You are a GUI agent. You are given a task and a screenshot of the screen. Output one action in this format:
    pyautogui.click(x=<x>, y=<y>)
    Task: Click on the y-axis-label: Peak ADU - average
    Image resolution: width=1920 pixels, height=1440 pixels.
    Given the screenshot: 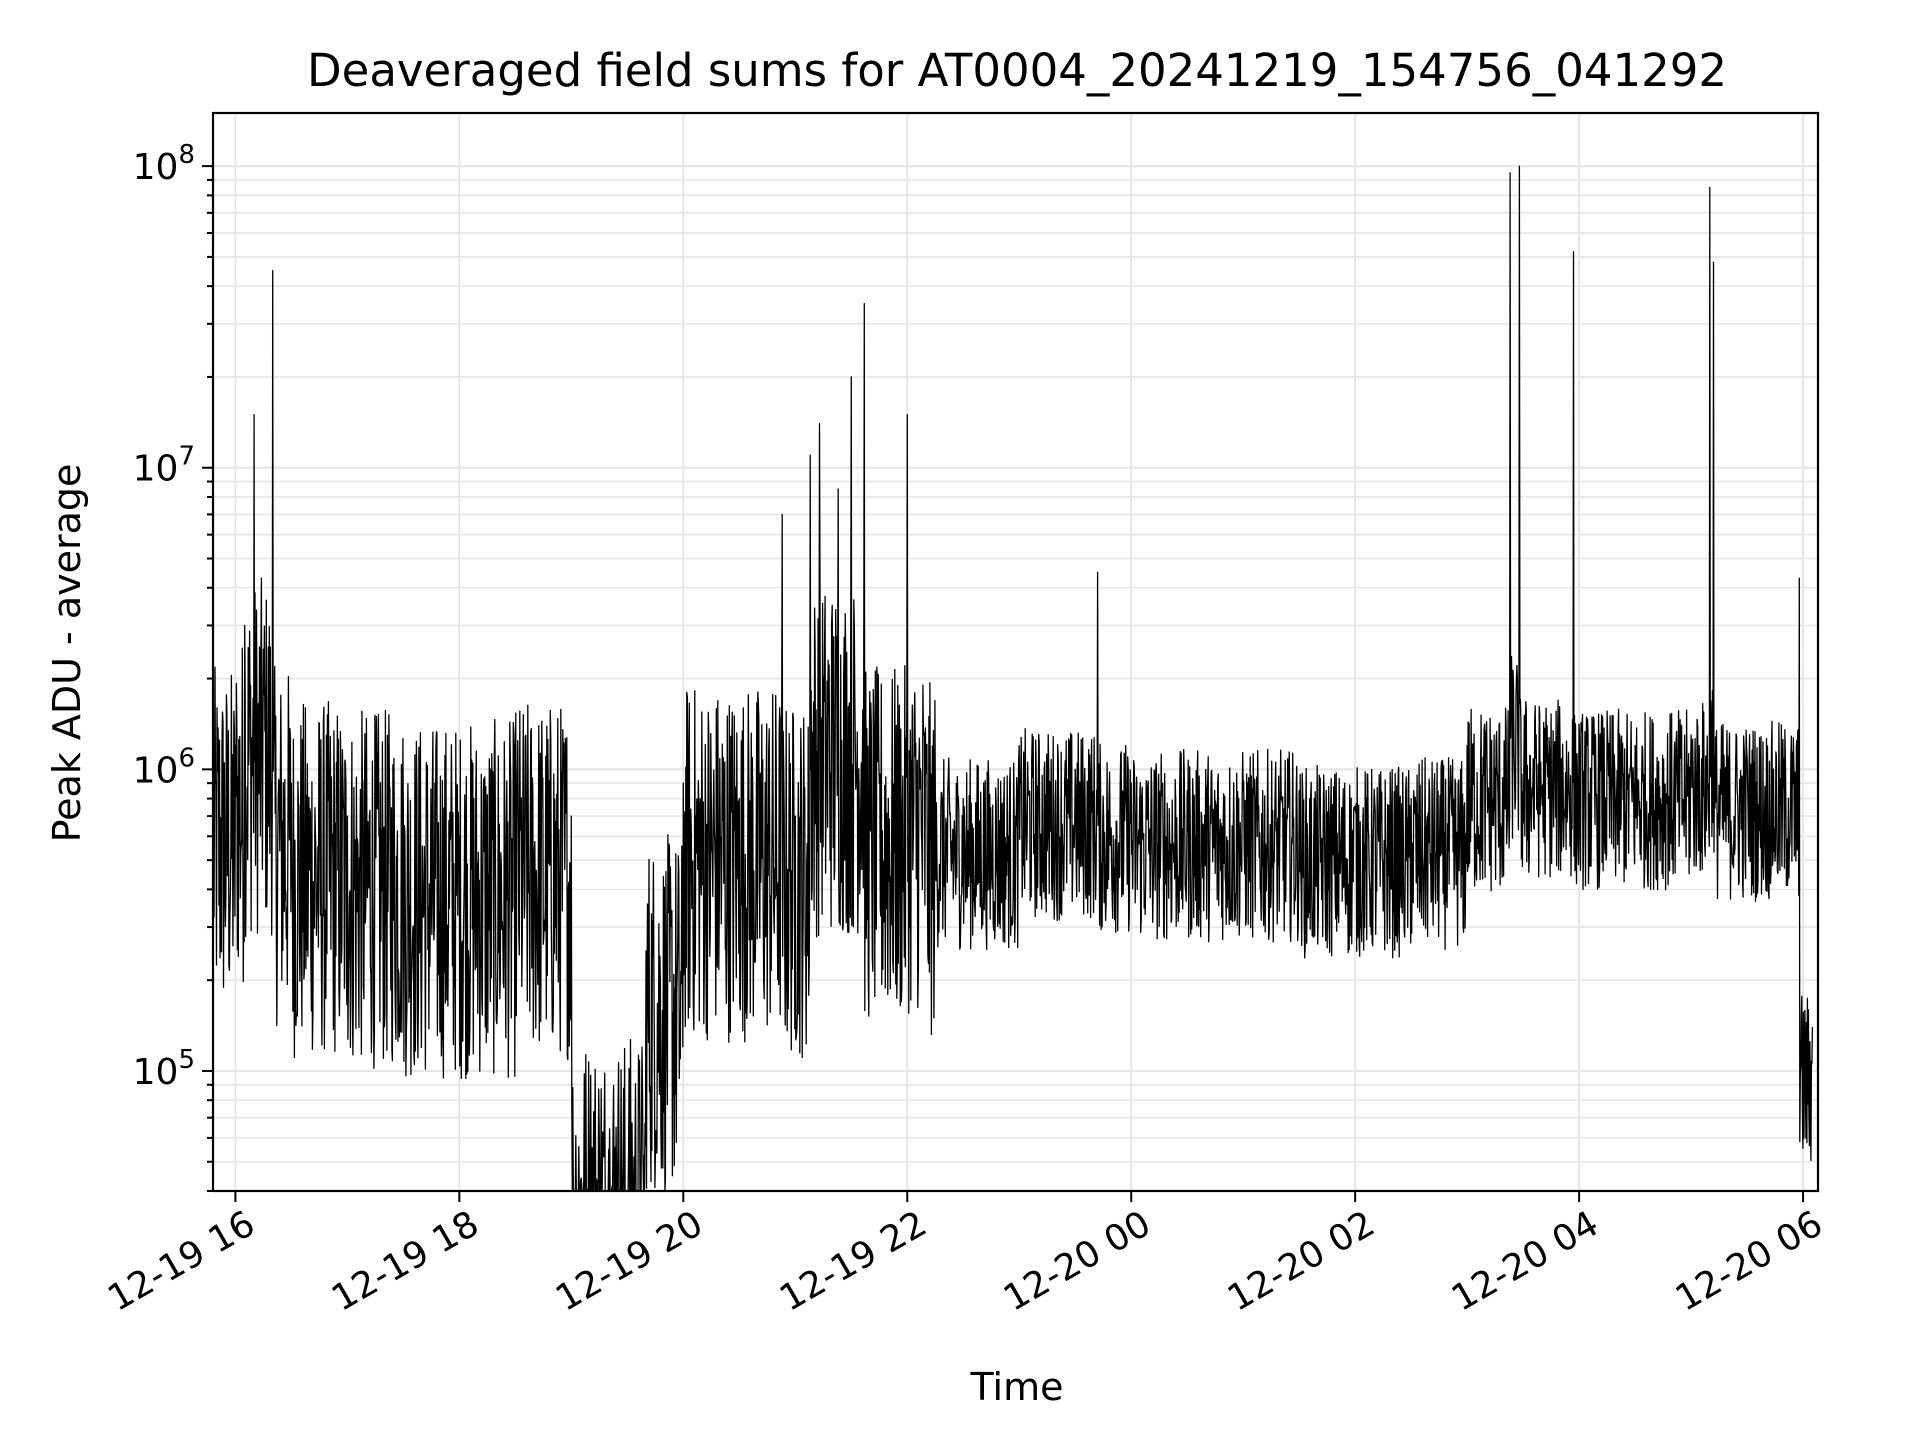 What is the action you would take?
    pyautogui.click(x=67, y=653)
    